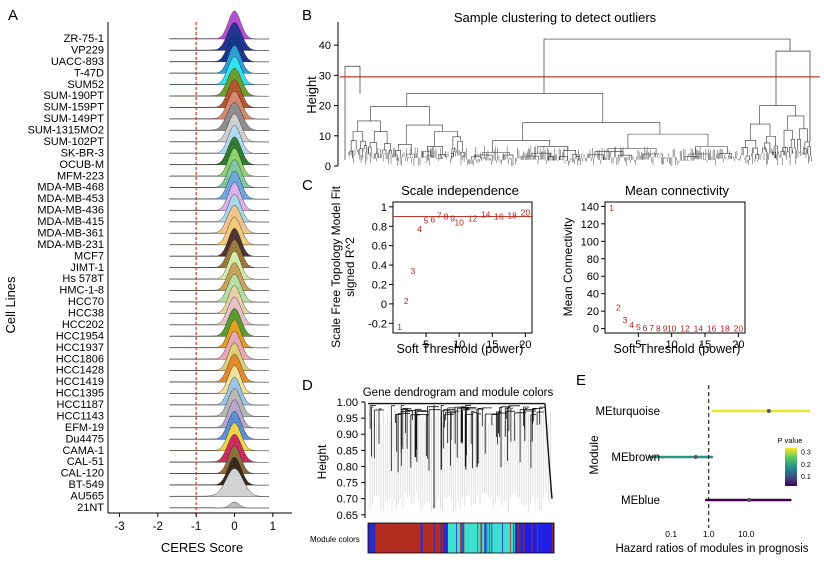  What do you see at coordinates (791, 467) in the screenshot?
I see `pvalue-colorbar` at bounding box center [791, 467].